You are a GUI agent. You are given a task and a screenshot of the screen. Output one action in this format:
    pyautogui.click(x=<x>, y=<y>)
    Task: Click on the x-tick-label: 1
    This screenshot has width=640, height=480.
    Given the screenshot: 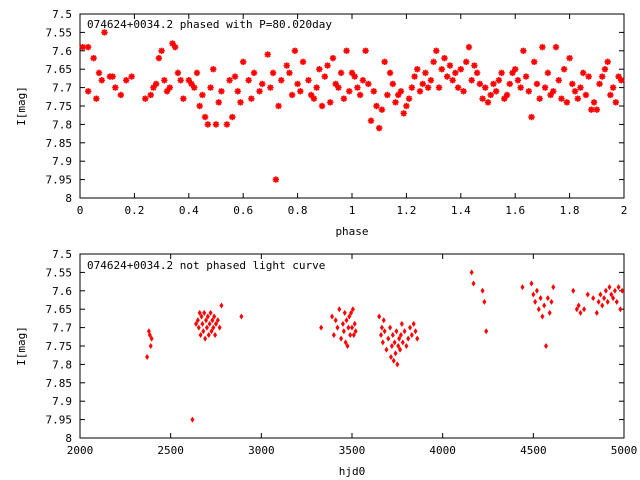 What is the action you would take?
    pyautogui.click(x=352, y=210)
    